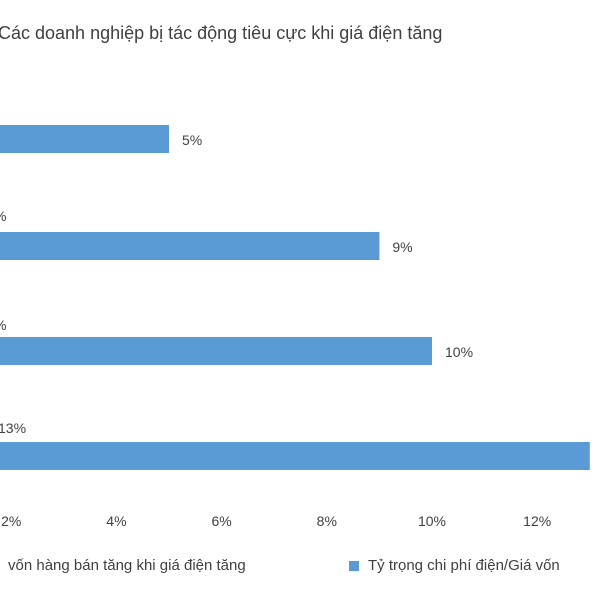 The height and width of the screenshot is (600, 600). I want to click on legend-label-series-1: vốn hàng bán tăng khi giá điện tăng, so click(127, 565).